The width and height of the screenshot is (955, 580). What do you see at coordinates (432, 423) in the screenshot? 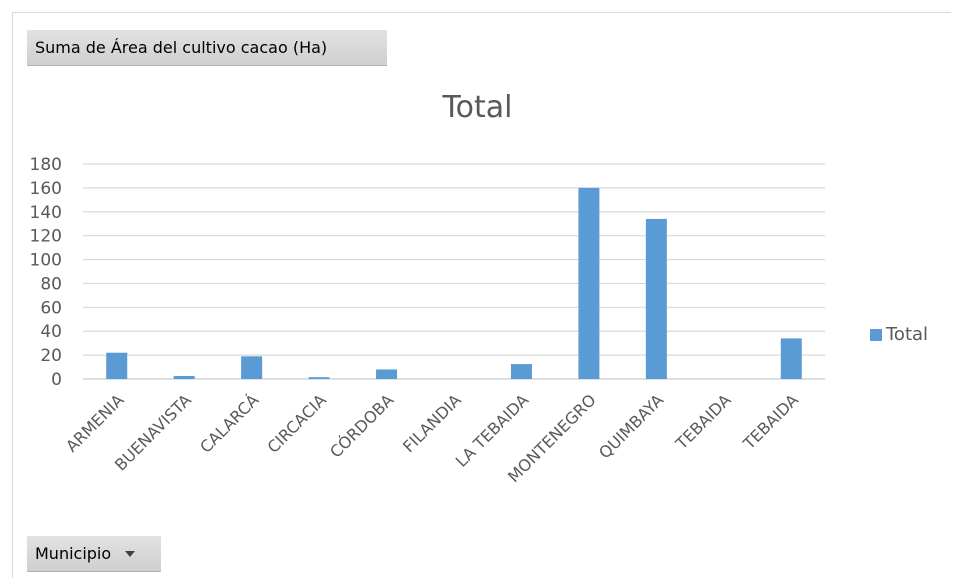
I see `x-tick-label: FILANDIA` at bounding box center [432, 423].